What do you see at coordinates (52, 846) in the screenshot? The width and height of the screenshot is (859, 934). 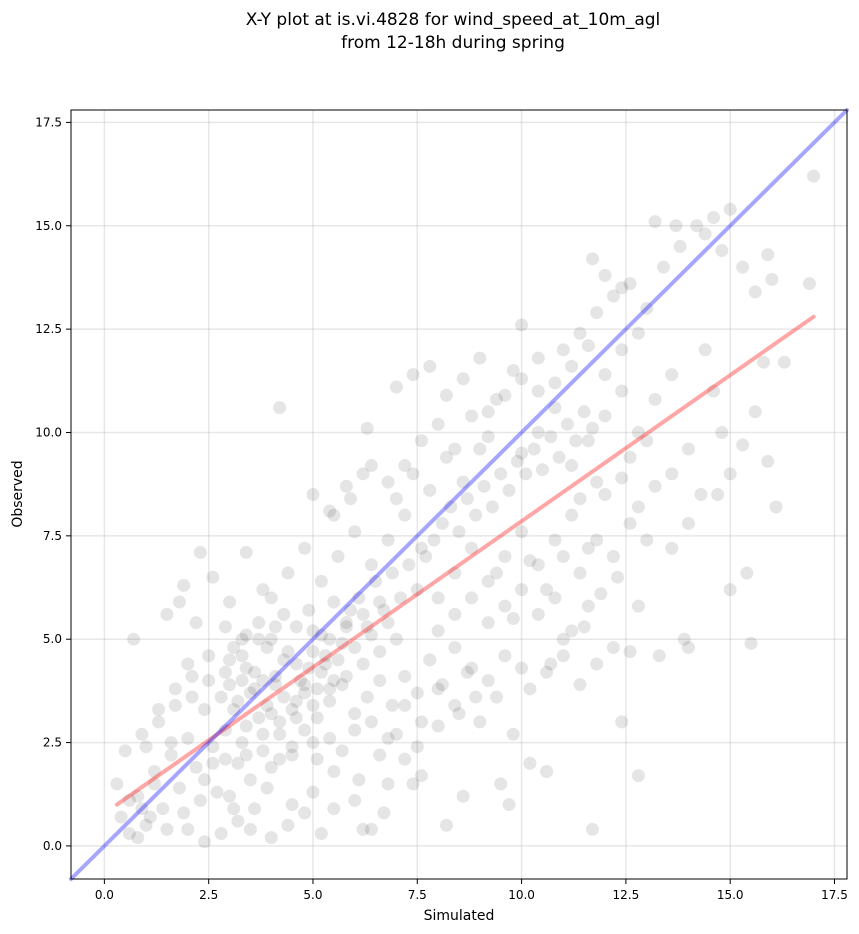 I see `y-tick-label: 0.0` at bounding box center [52, 846].